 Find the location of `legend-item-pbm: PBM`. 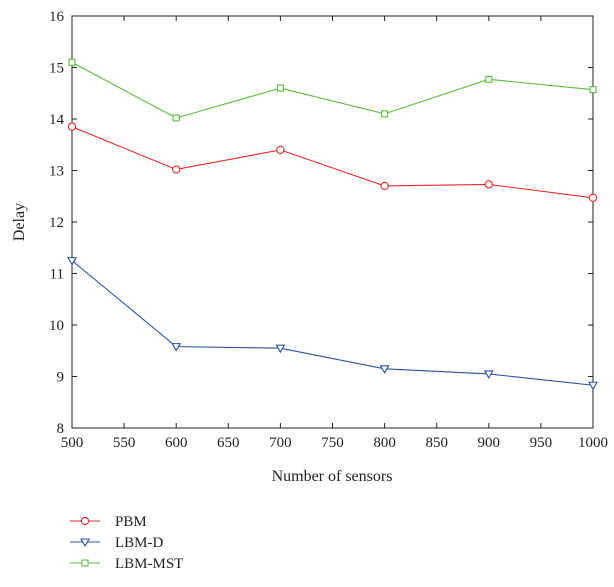

legend-item-pbm: PBM is located at coordinates (108, 522).